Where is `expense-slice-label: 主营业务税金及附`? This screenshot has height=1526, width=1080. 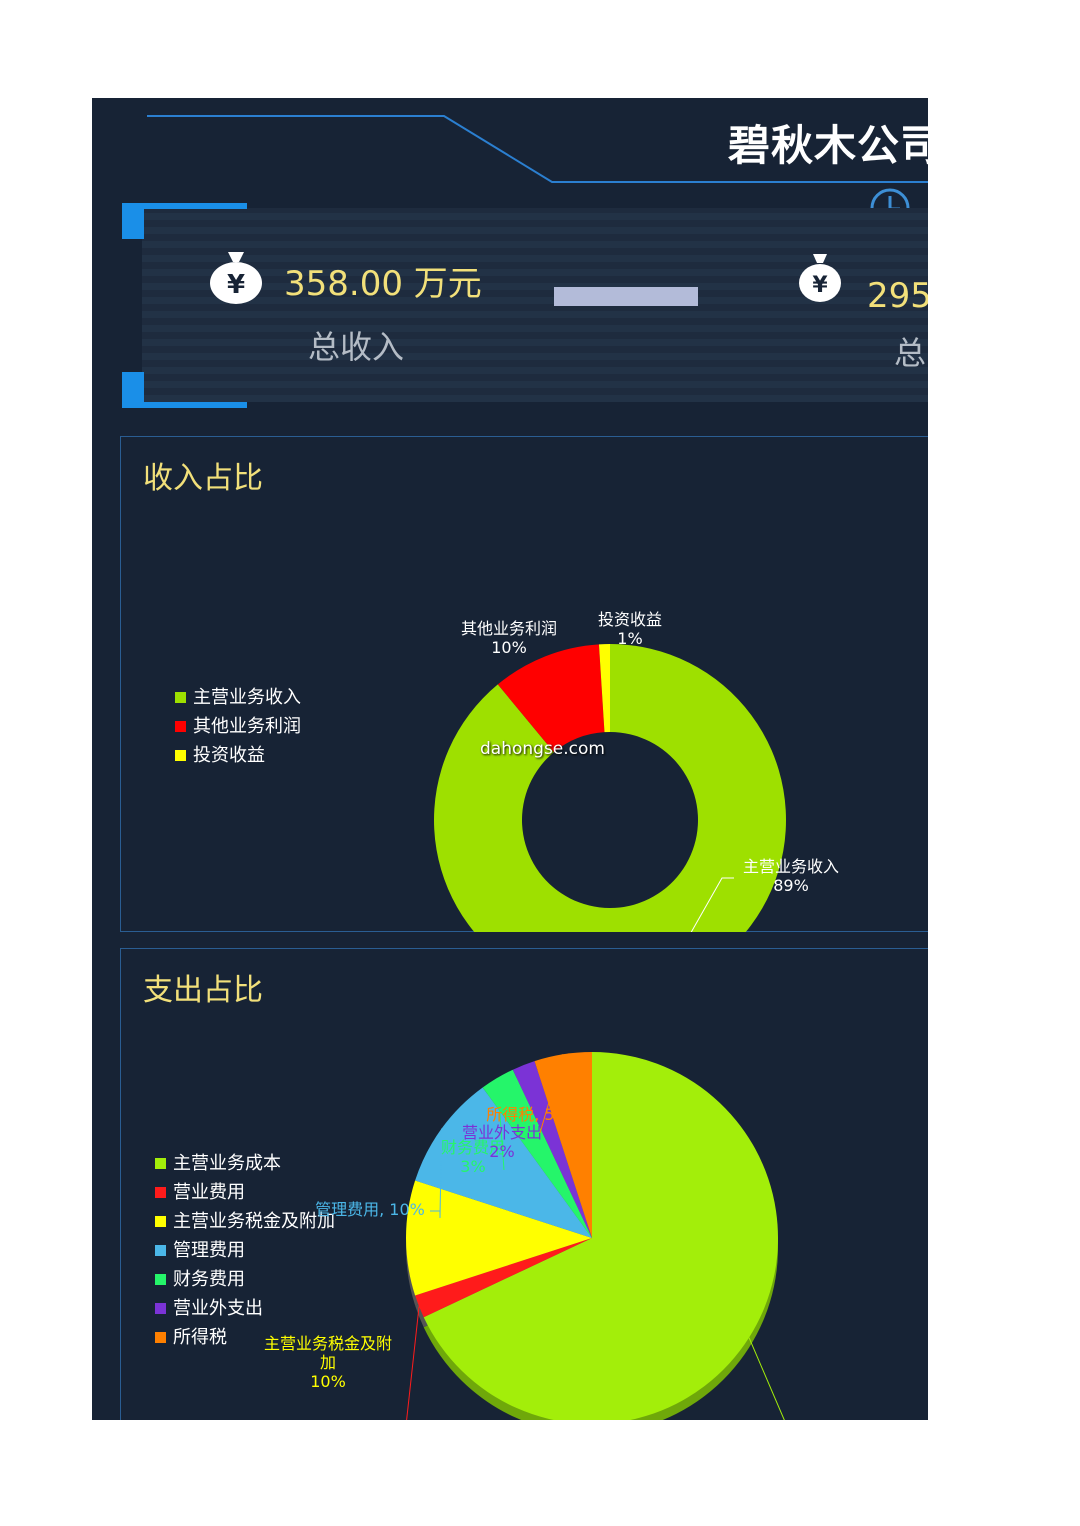
expense-slice-label: 主营业务税金及附 is located at coordinates (328, 1343).